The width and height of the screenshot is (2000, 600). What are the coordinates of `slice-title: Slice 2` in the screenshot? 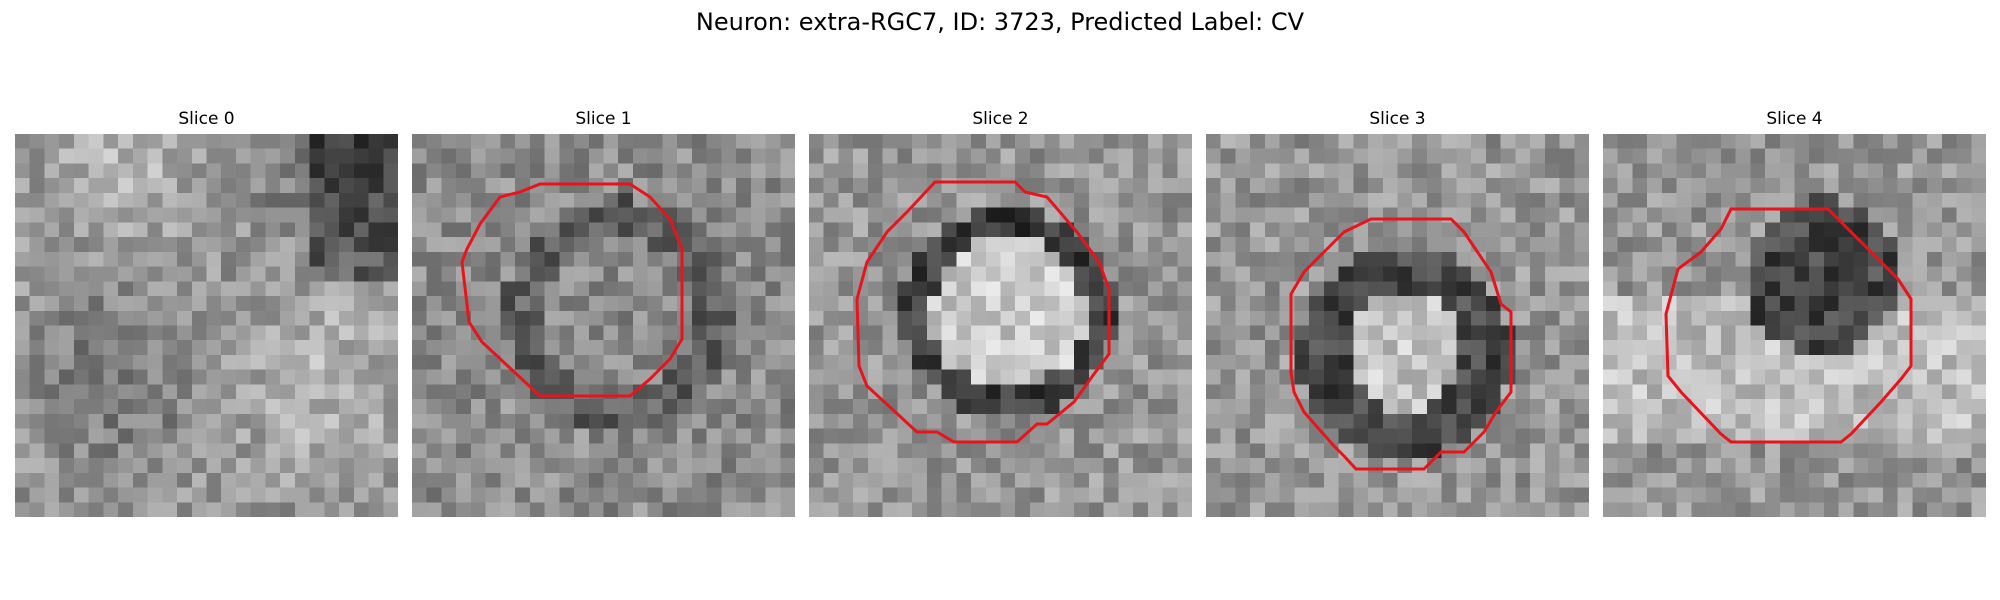 It's located at (1000, 119).